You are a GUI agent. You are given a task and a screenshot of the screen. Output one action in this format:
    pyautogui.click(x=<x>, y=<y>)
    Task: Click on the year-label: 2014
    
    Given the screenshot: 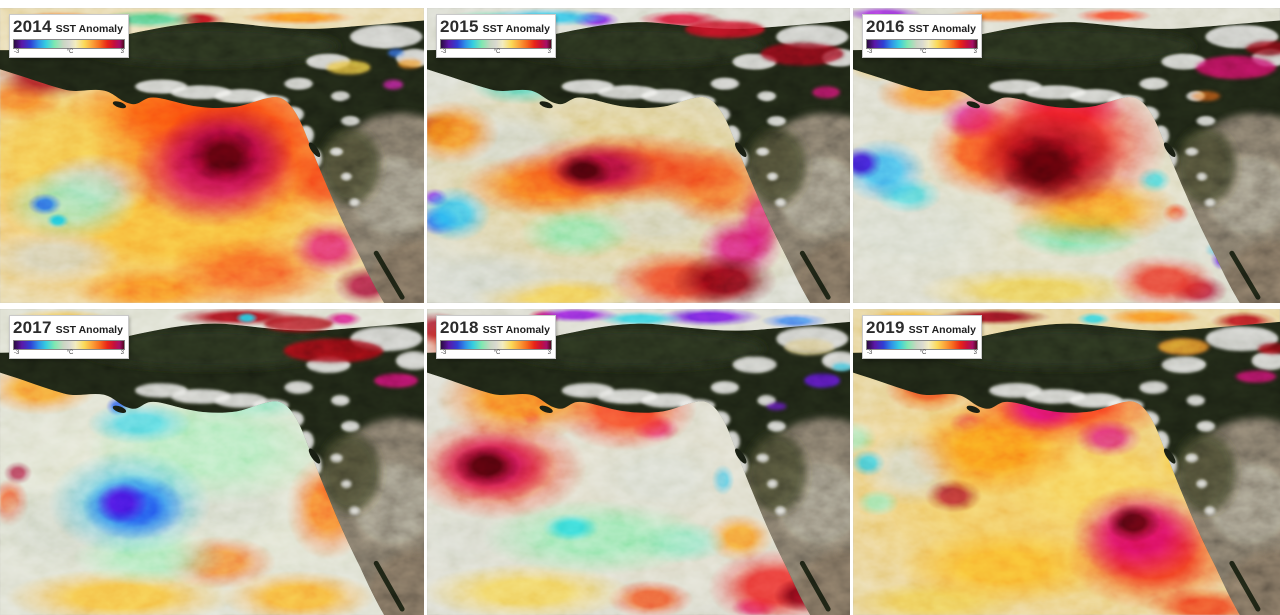 What is the action you would take?
    pyautogui.click(x=32, y=26)
    